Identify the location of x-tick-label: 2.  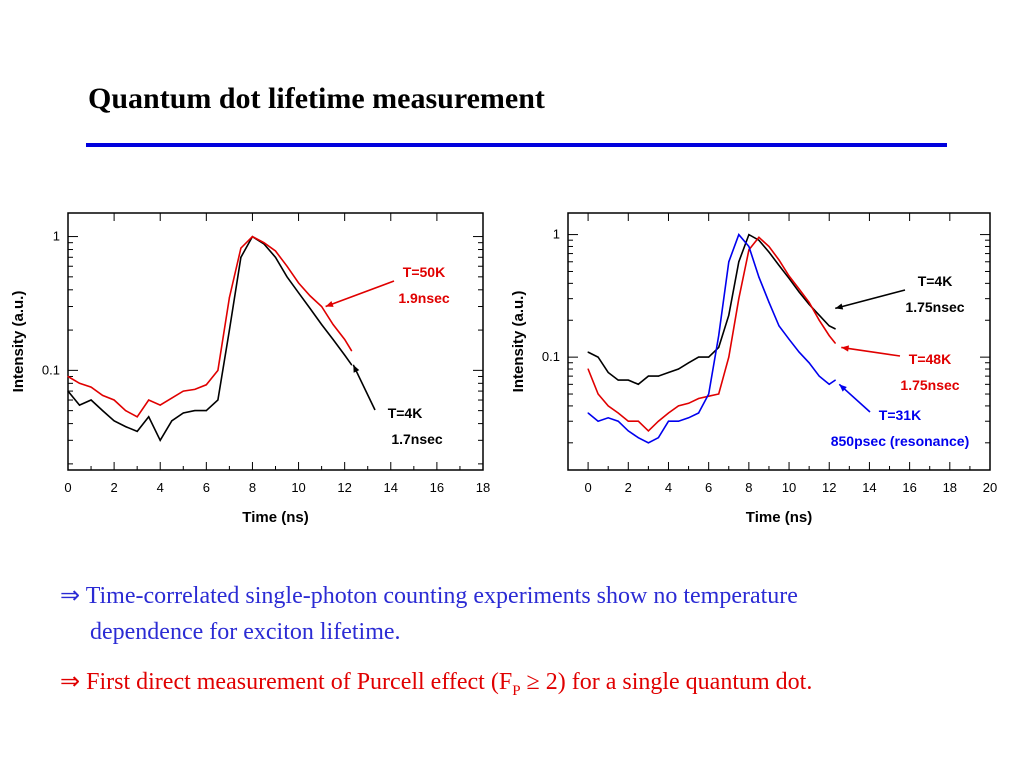
(113, 487).